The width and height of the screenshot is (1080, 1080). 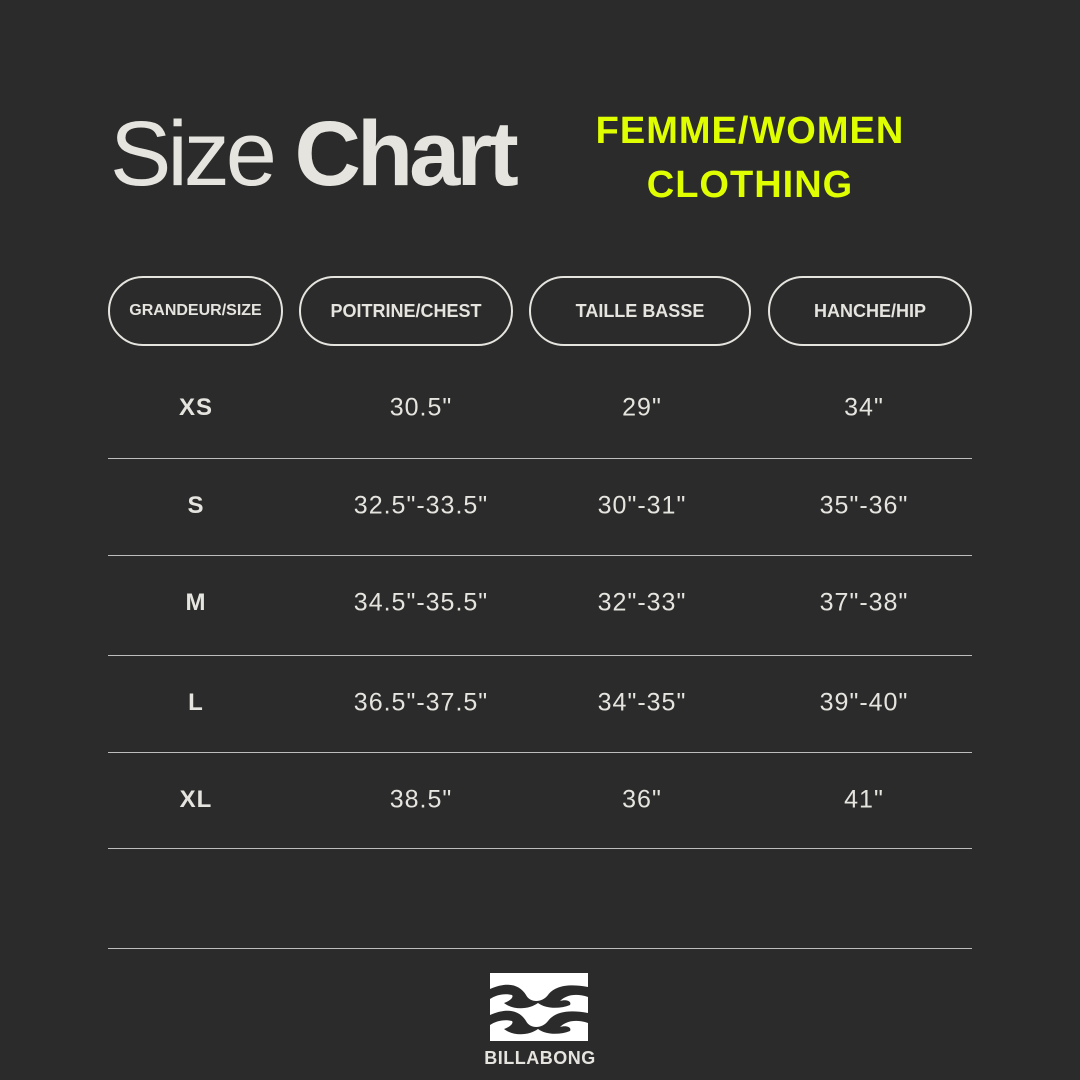 What do you see at coordinates (870, 311) in the screenshot?
I see `header-hip: HANCHE/HIP` at bounding box center [870, 311].